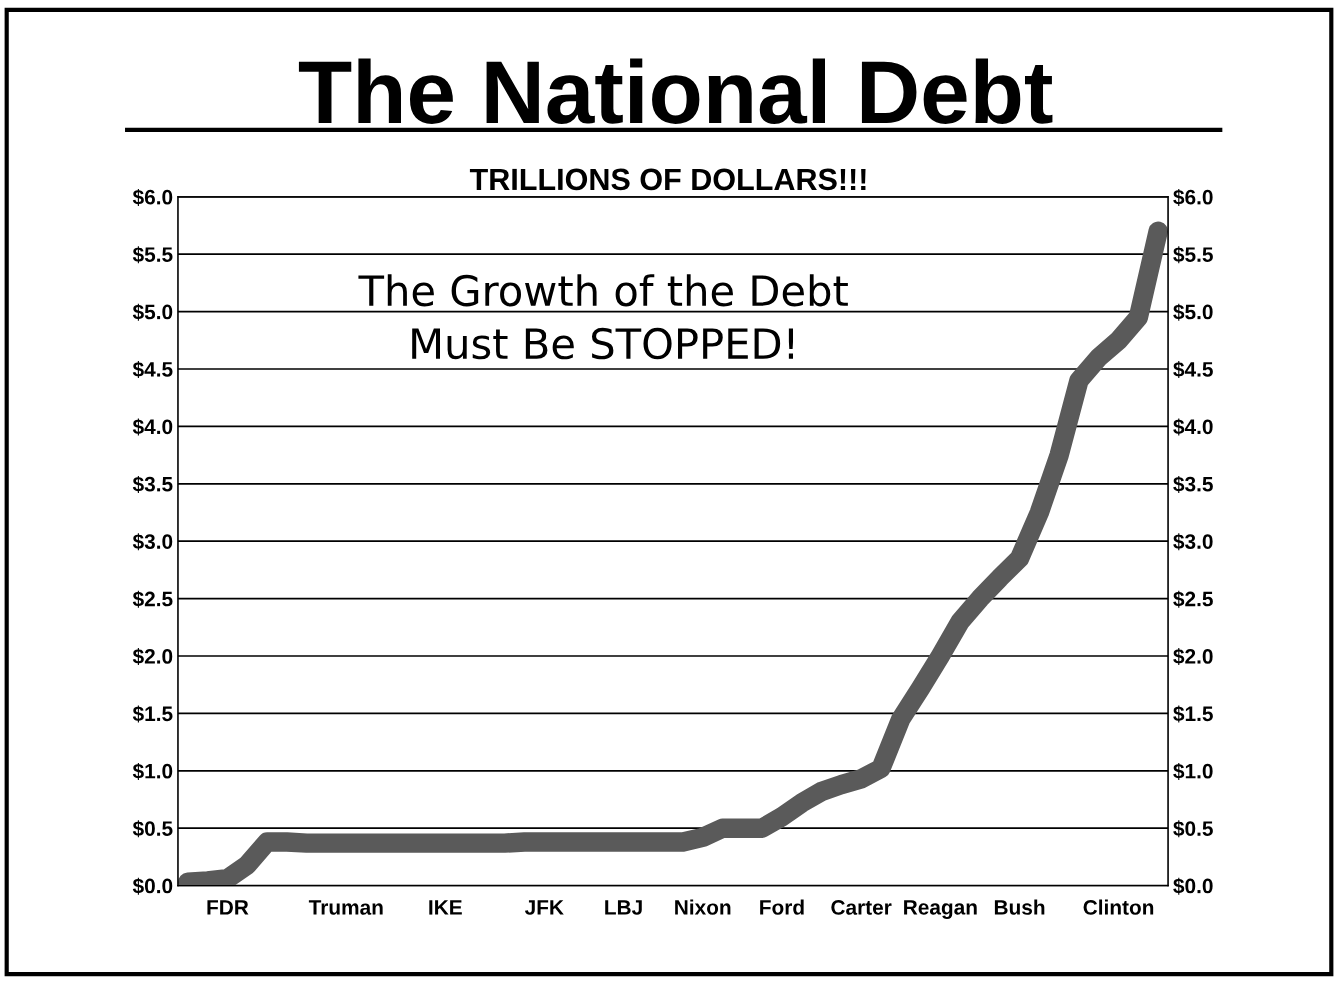 This screenshot has height=984, width=1338. Describe the element at coordinates (940, 909) in the screenshot. I see `x-tick-label: Reagan` at that location.